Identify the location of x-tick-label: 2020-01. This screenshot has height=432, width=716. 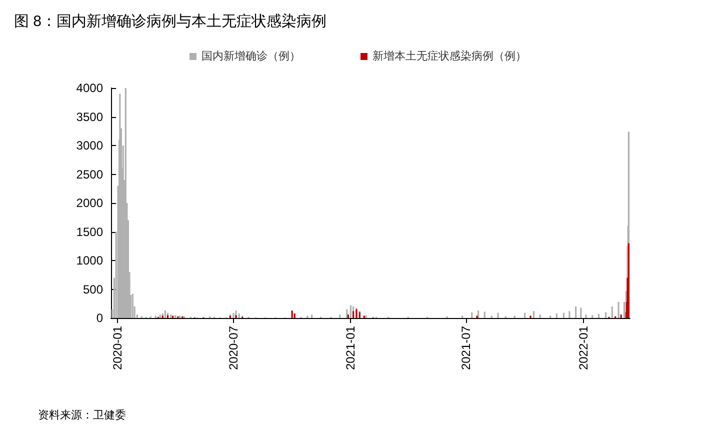
(117, 348).